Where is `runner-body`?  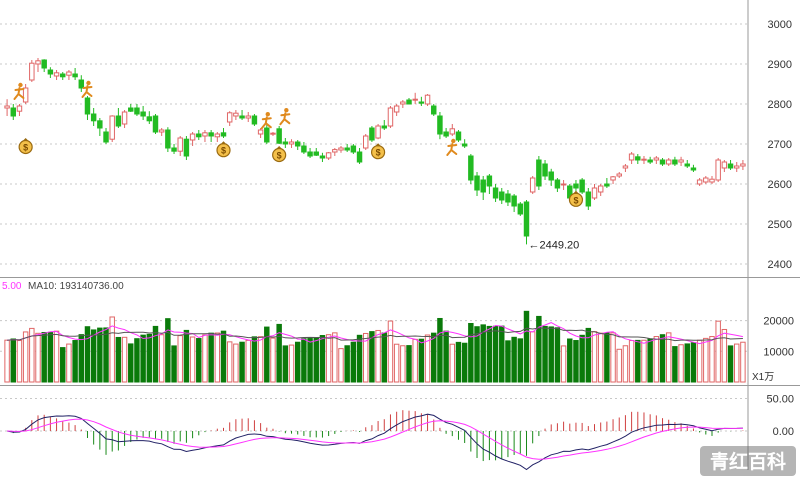
runner-body is located at coordinates (285, 119).